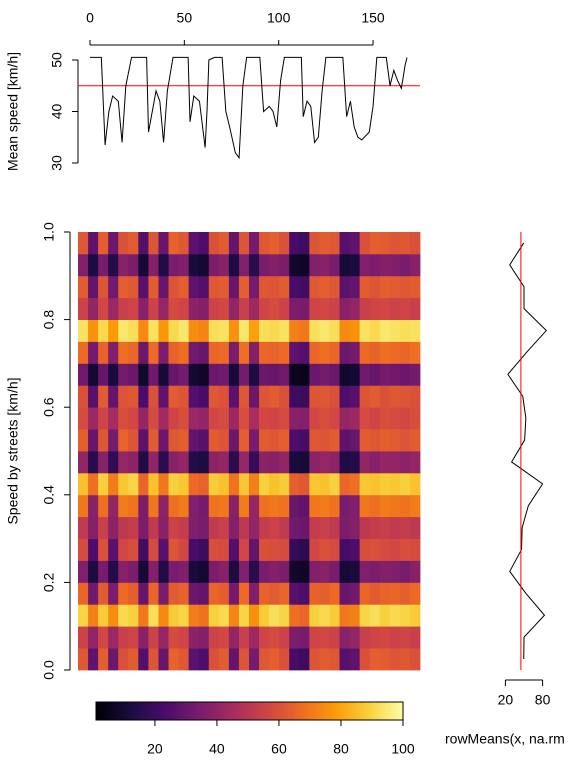  I want to click on x-tick-label: 150, so click(373, 18).